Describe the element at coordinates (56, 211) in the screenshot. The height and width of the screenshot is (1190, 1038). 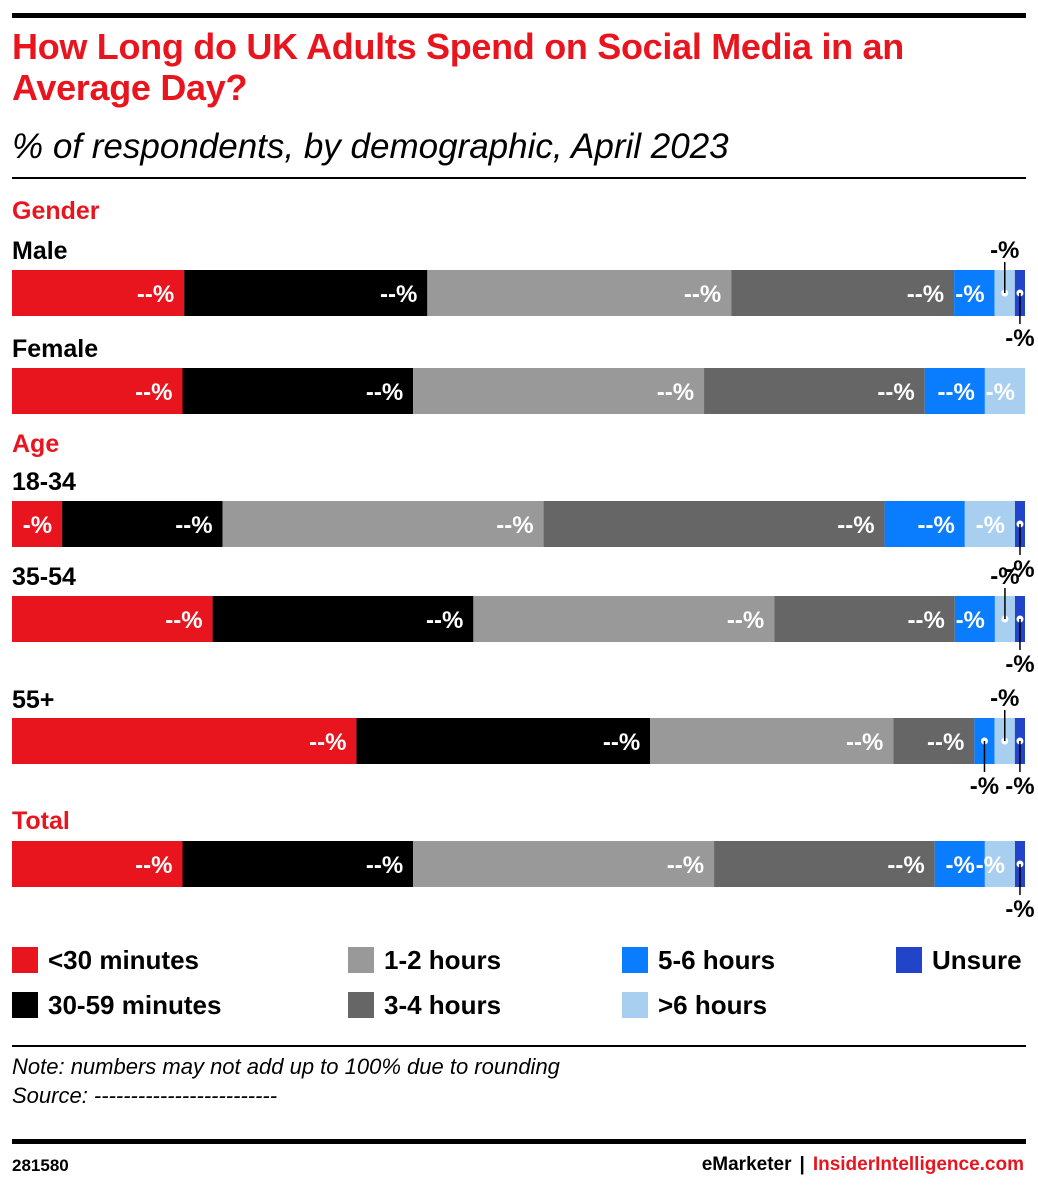
I see `section-gender: Gender` at that location.